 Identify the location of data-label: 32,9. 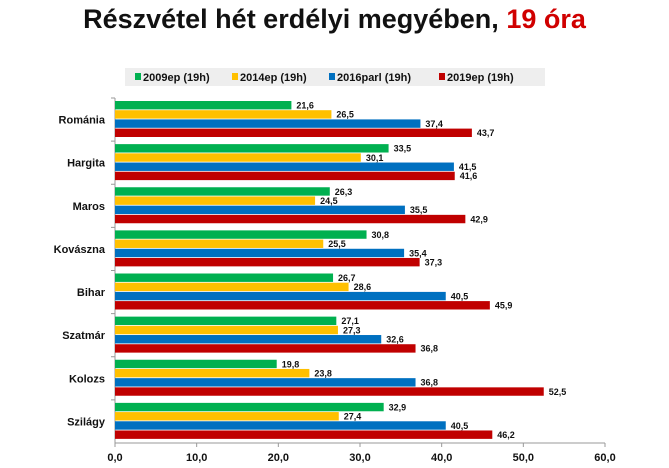
(398, 407).